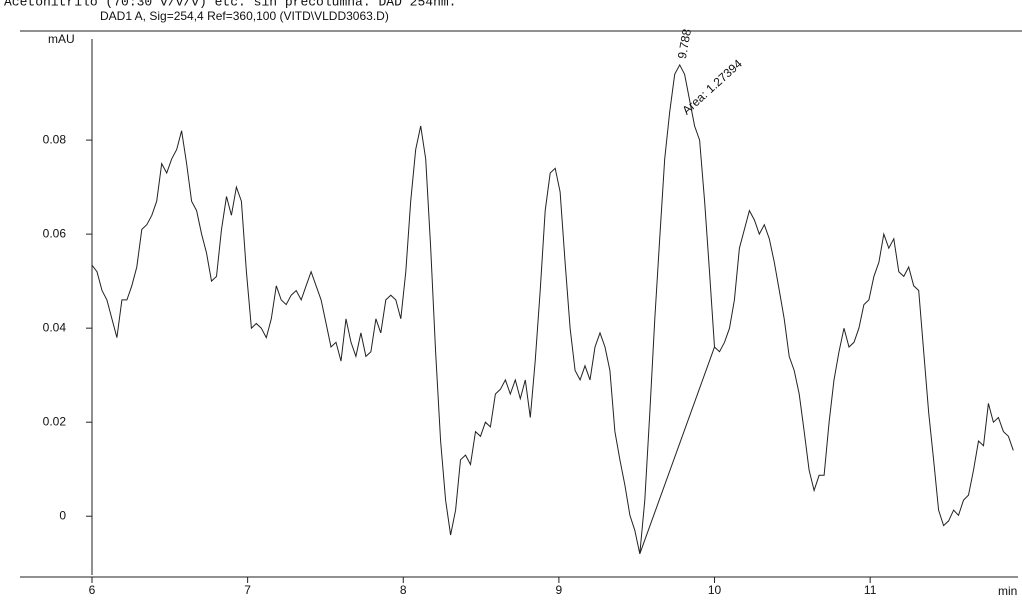 This screenshot has width=1022, height=606. Describe the element at coordinates (870, 590) in the screenshot. I see `x-tick-label: 11` at that location.